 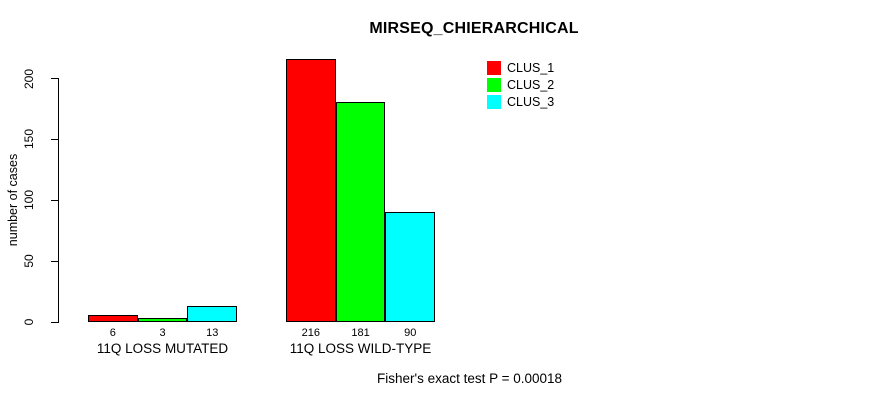 I want to click on chart-title: MIRSEQ_CHIERARCHICAL, so click(x=474, y=28).